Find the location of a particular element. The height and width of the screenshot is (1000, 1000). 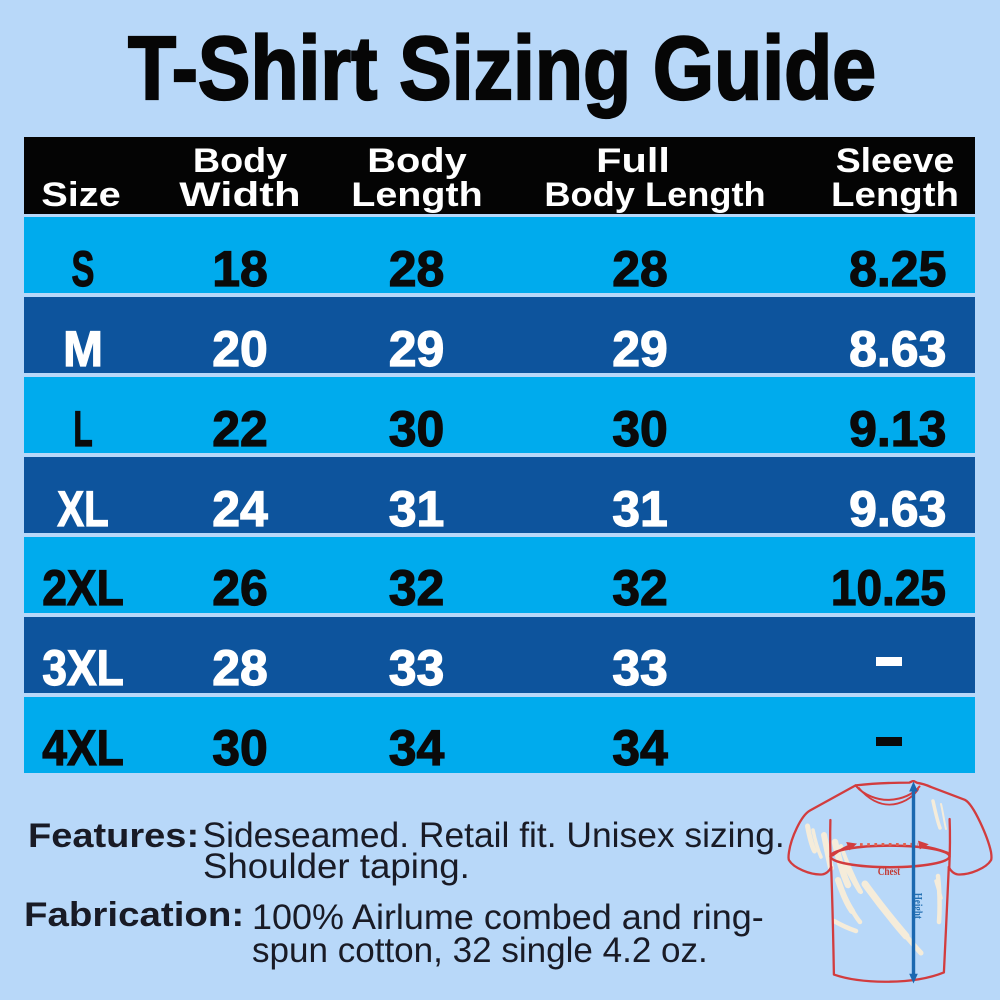

svg-text: Height is located at coordinates (918, 906).